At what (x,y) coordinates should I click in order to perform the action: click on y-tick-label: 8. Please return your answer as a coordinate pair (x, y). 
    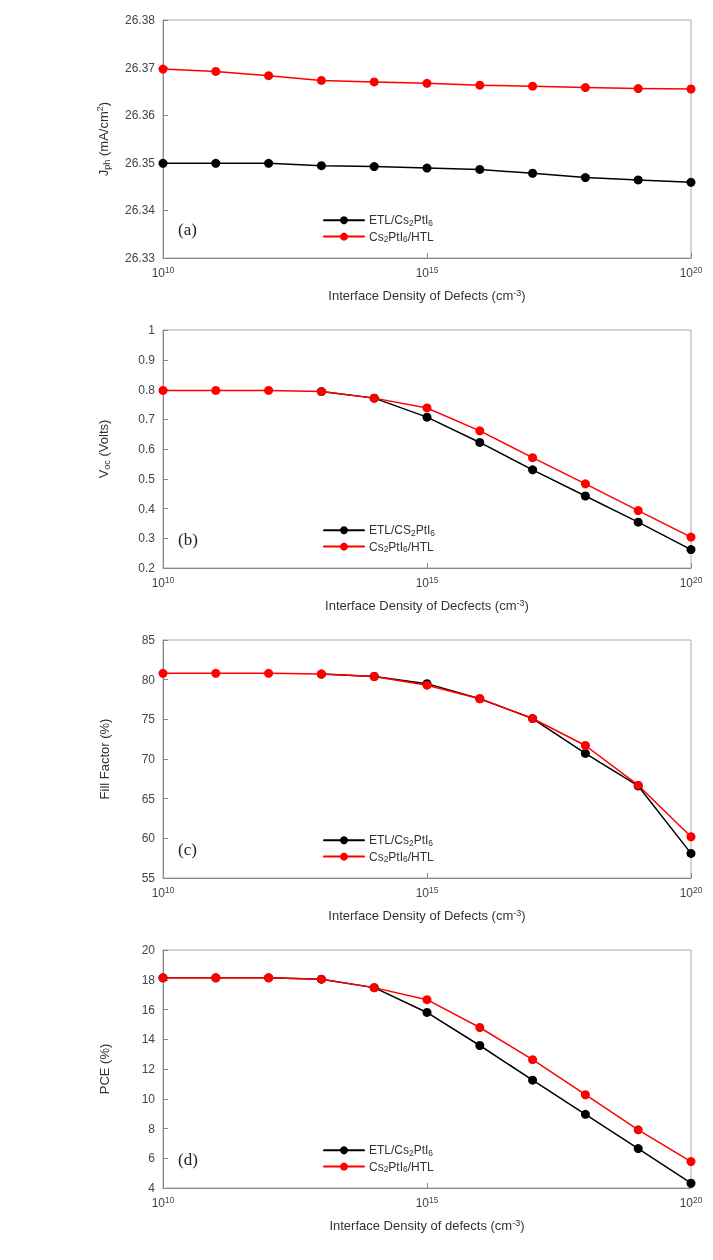
    Looking at the image, I should click on (152, 1128).